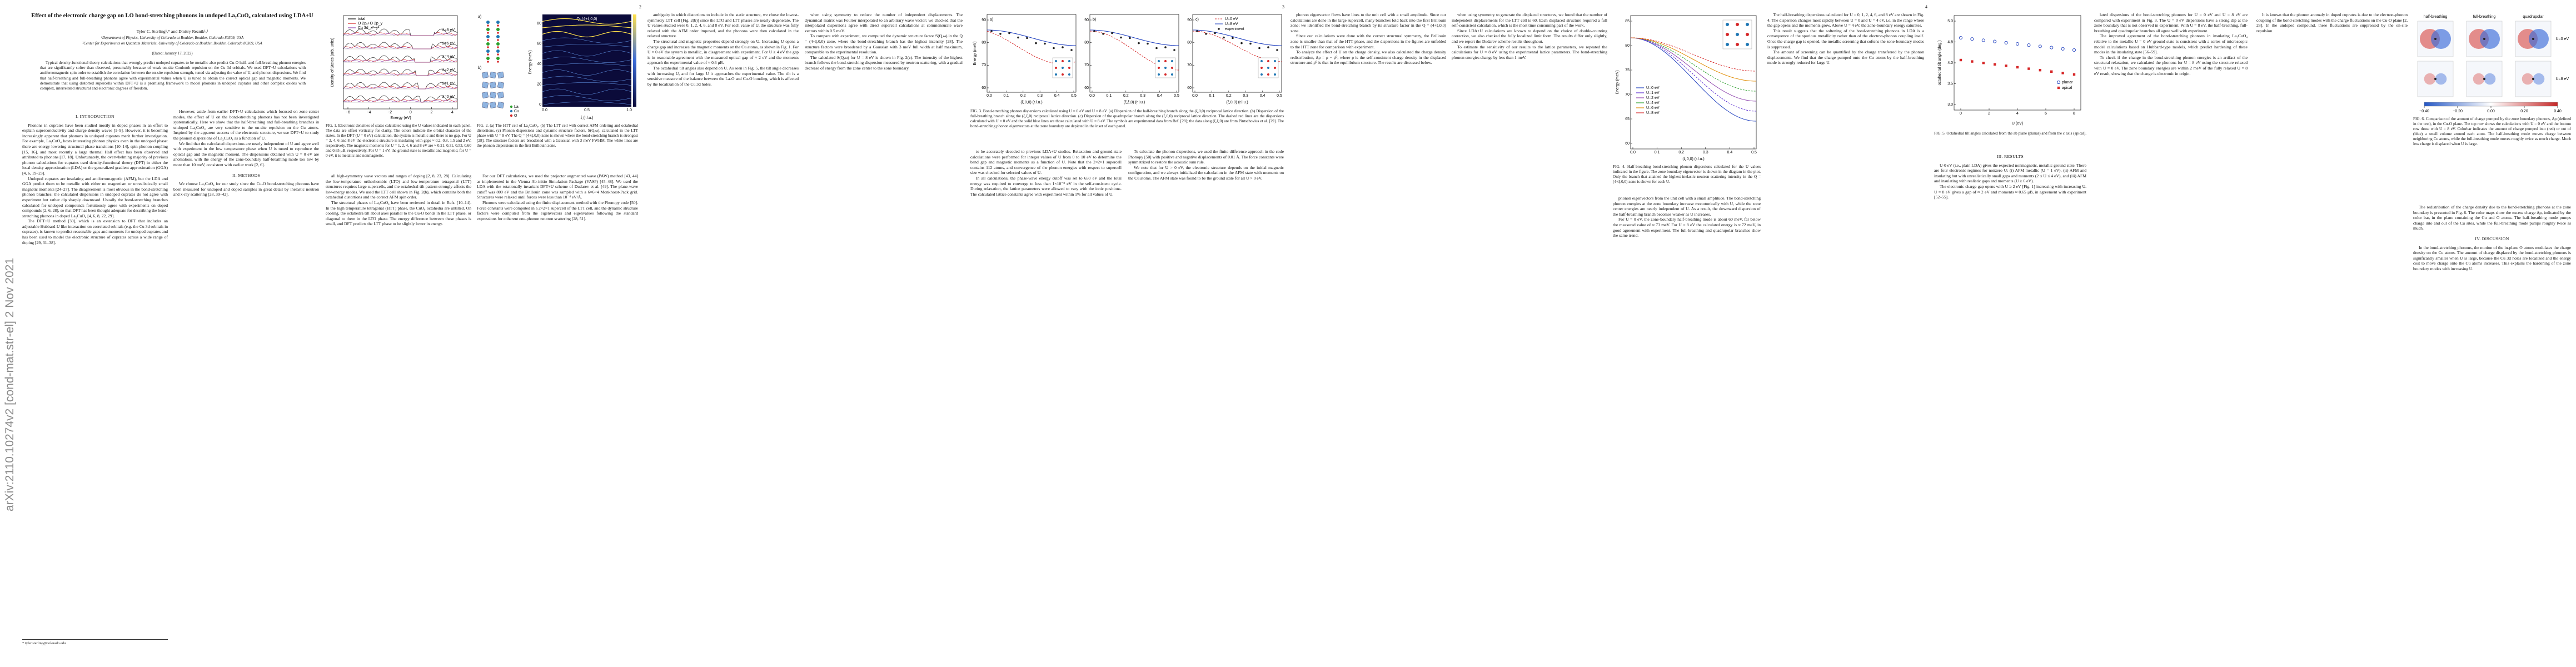  Describe the element at coordinates (1627, 95) in the screenshot. I see `y-tick-label: 70` at that location.